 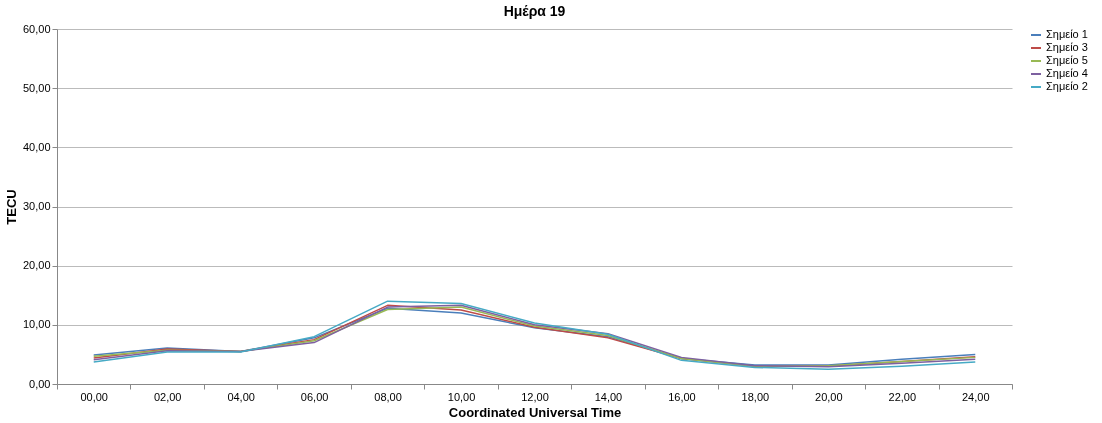 What do you see at coordinates (682, 396) in the screenshot?
I see `x-tick-label: 16,00` at bounding box center [682, 396].